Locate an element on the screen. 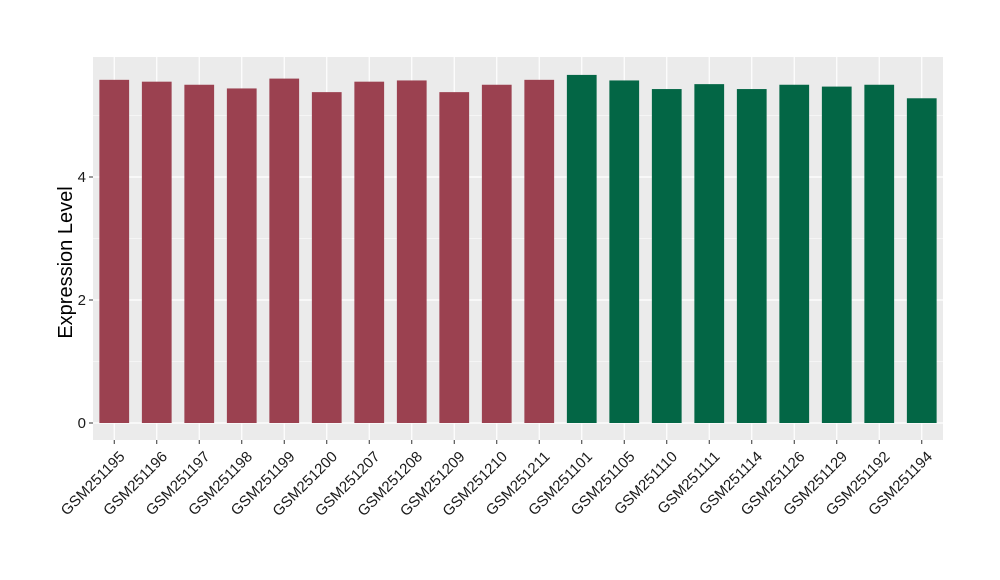 This screenshot has width=1000, height=580. y-tick-label: 4 is located at coordinates (82, 177).